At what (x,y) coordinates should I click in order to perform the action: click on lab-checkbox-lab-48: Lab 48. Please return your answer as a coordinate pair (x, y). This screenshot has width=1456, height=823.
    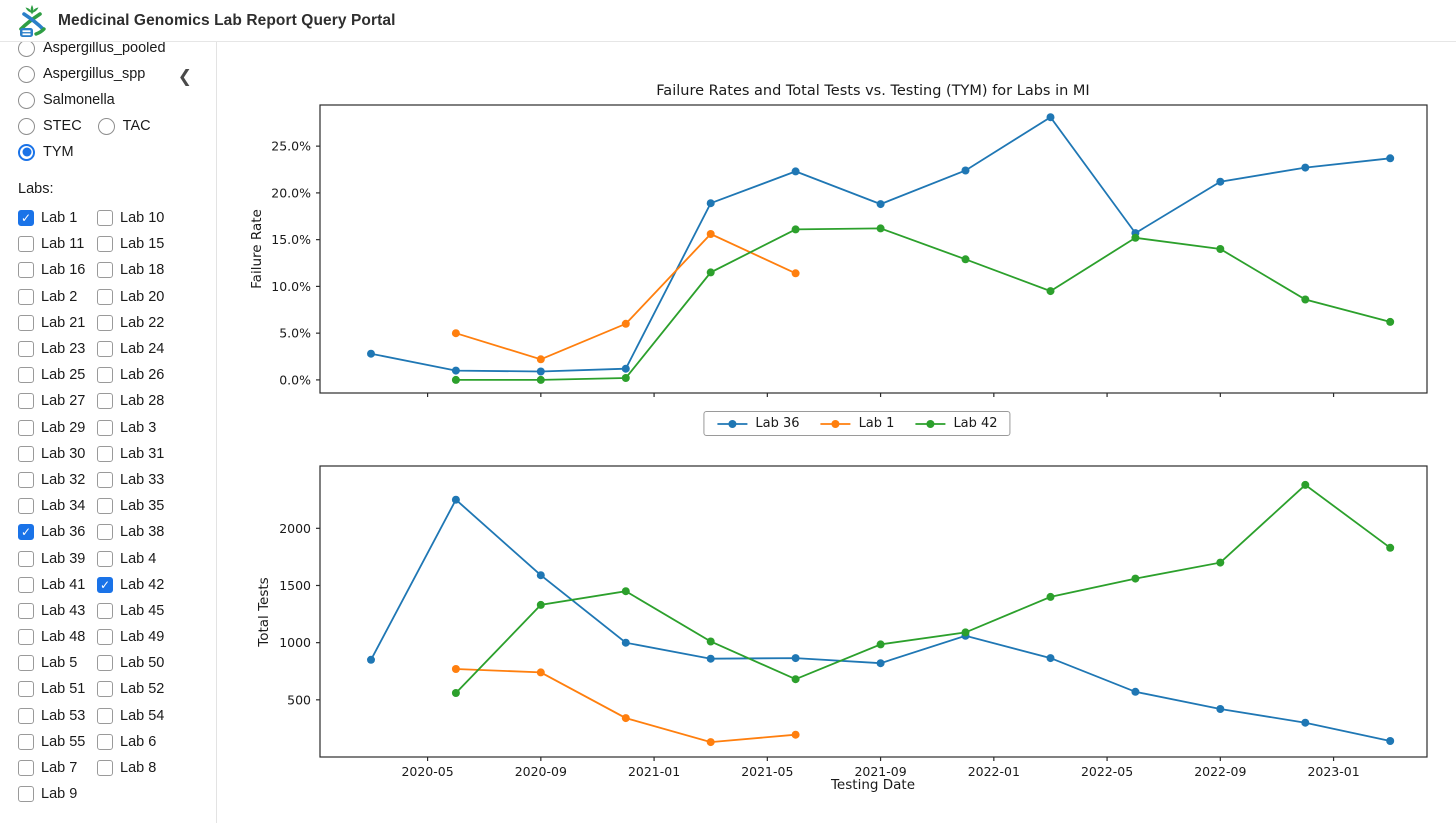
    Looking at the image, I should click on (57, 637).